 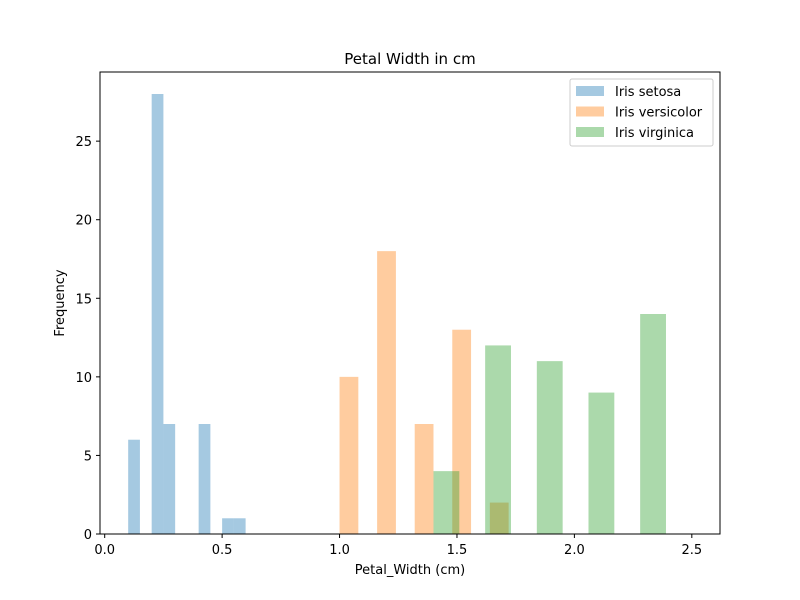 I want to click on legend: Iris setosa Iris versicolor Iris virginica, so click(x=641, y=112).